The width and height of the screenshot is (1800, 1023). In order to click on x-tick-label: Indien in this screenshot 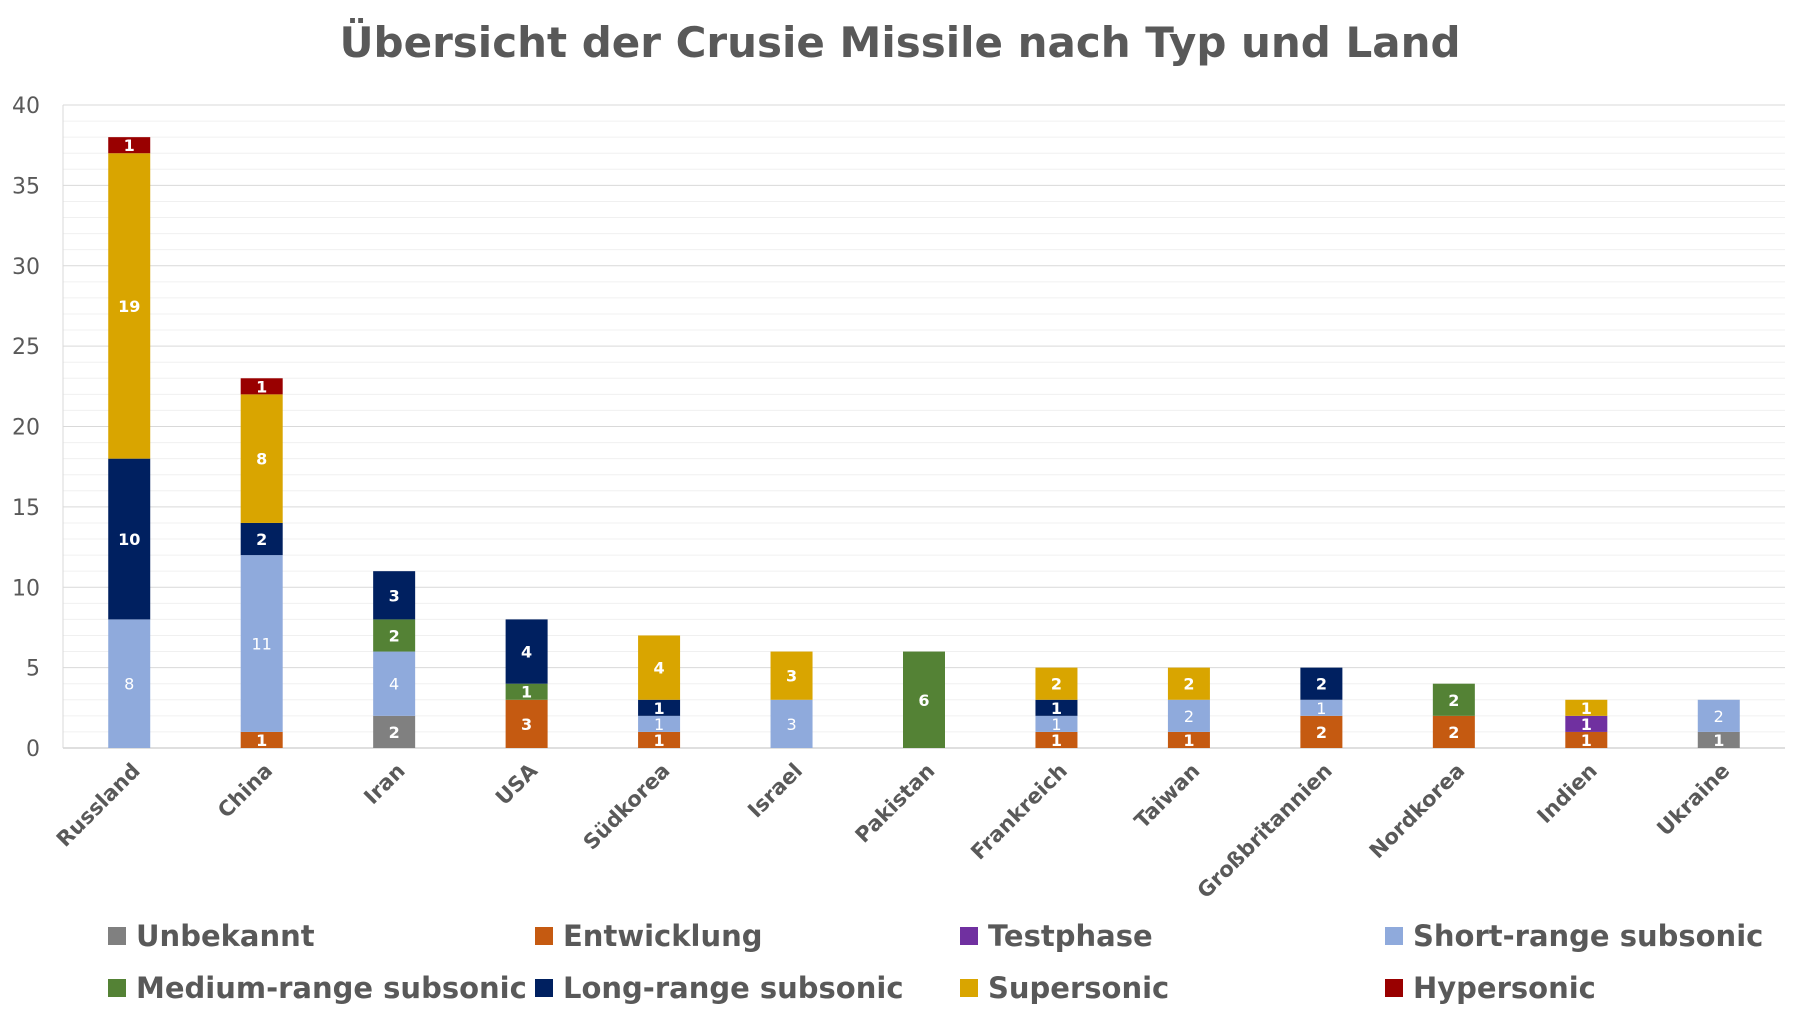, I will do `click(1566, 793)`.